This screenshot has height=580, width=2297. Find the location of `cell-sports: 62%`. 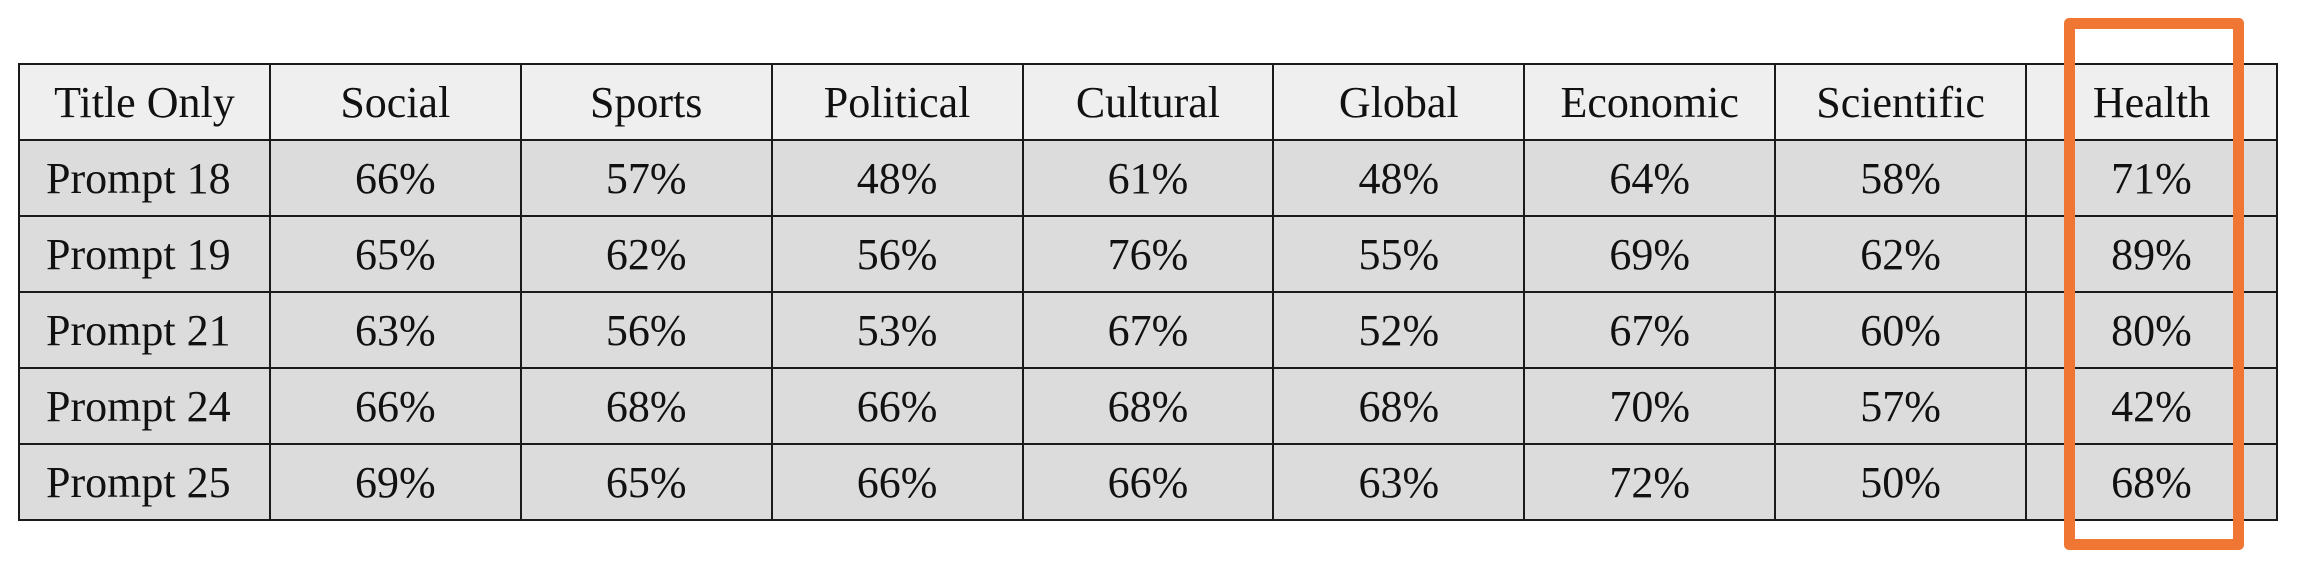

cell-sports: 62% is located at coordinates (646, 254).